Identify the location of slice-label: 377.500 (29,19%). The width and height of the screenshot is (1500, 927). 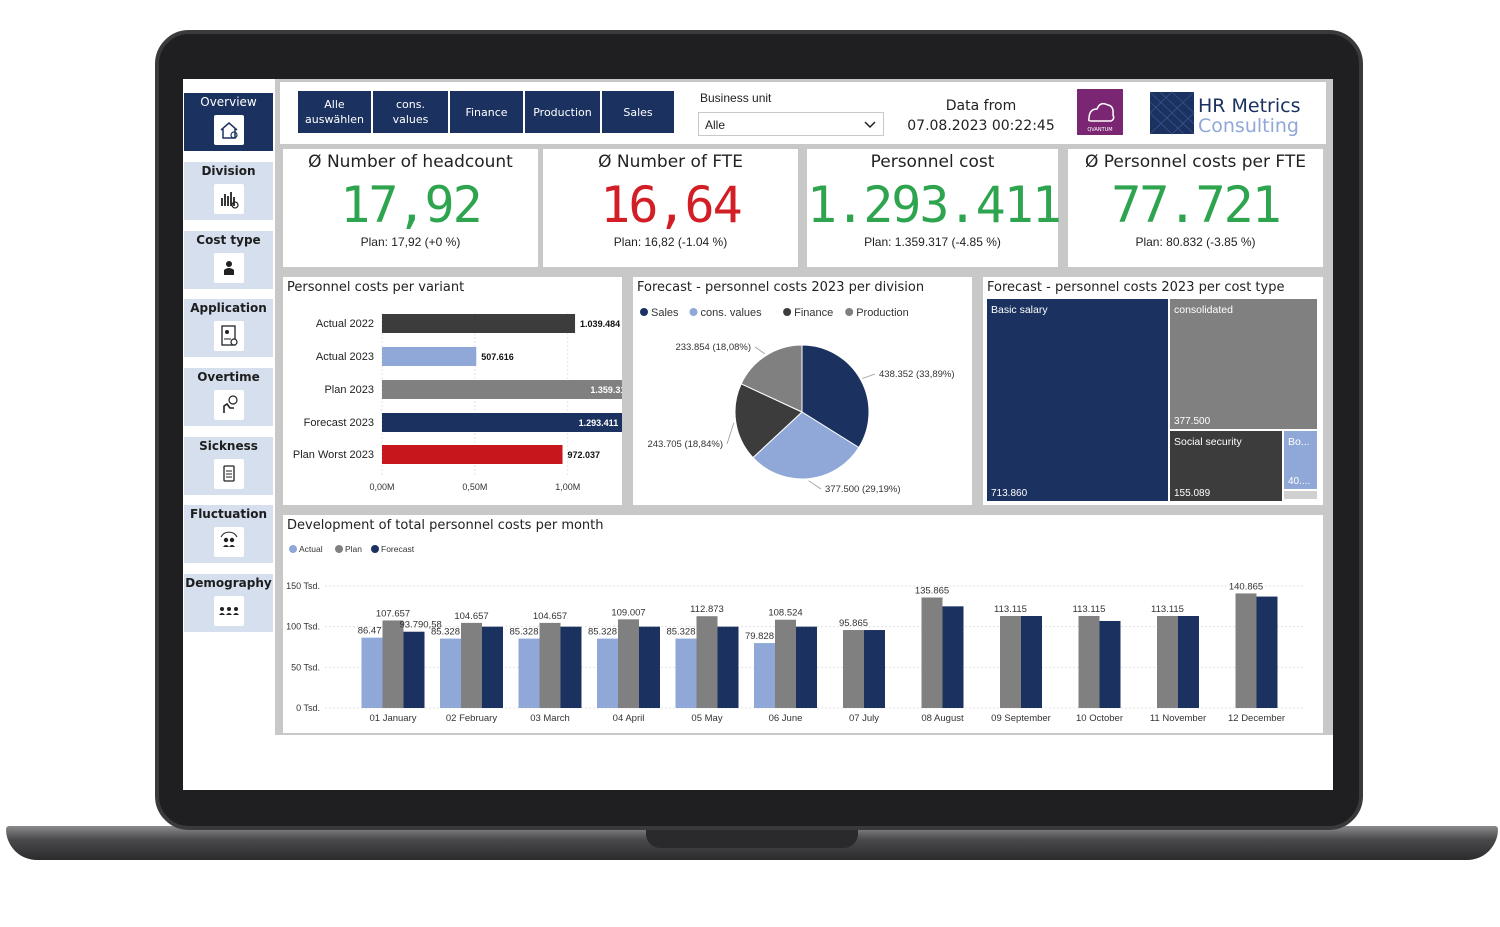
(863, 489).